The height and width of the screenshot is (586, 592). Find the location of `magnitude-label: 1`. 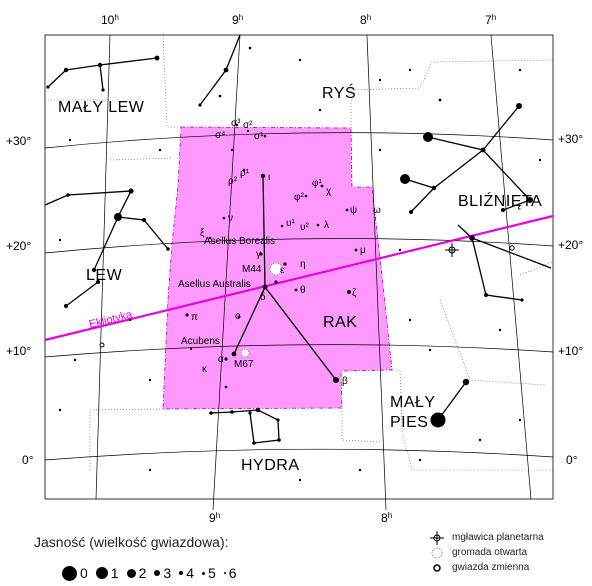

magnitude-label: 1 is located at coordinates (114, 573).